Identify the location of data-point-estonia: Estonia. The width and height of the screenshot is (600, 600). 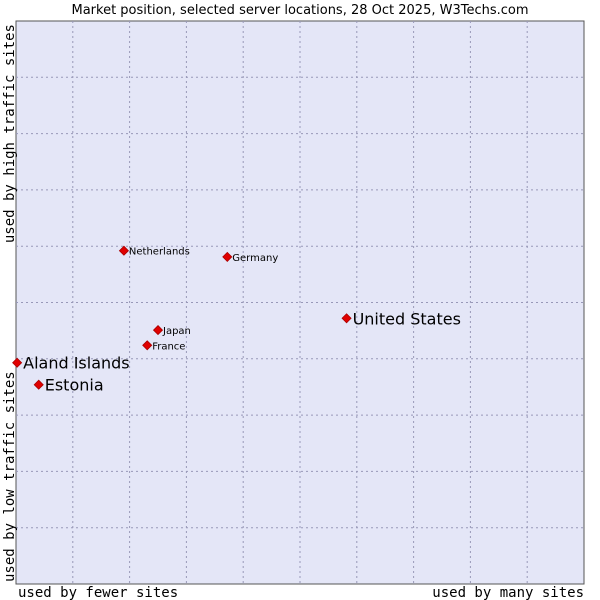
(68, 385).